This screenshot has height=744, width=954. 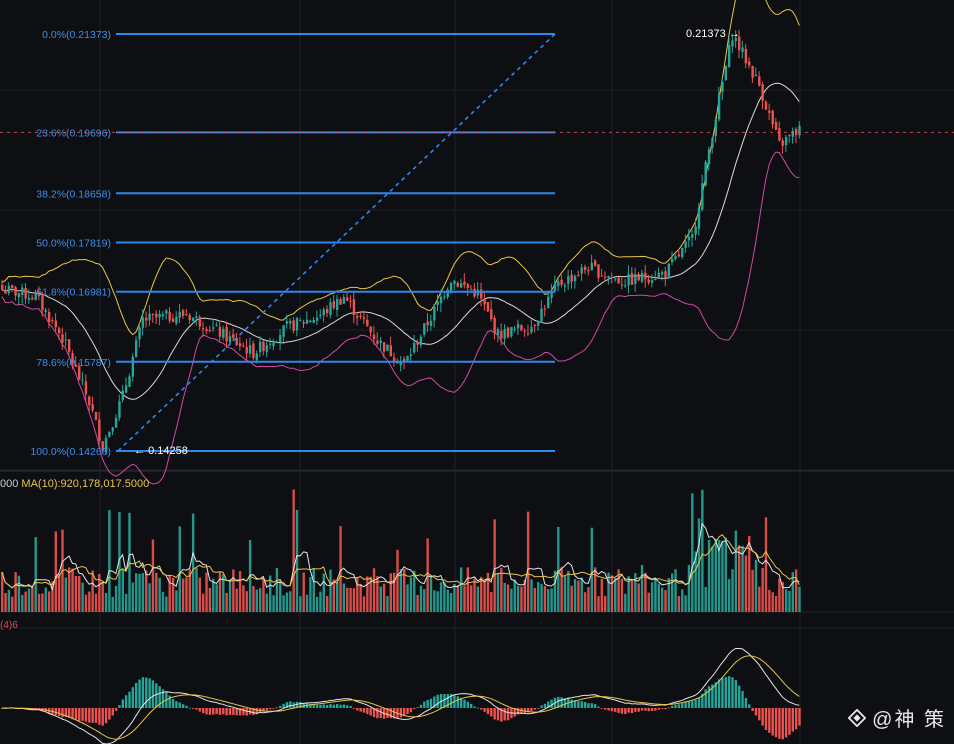 I want to click on high-price-label: 0.21373 →, so click(x=713, y=34).